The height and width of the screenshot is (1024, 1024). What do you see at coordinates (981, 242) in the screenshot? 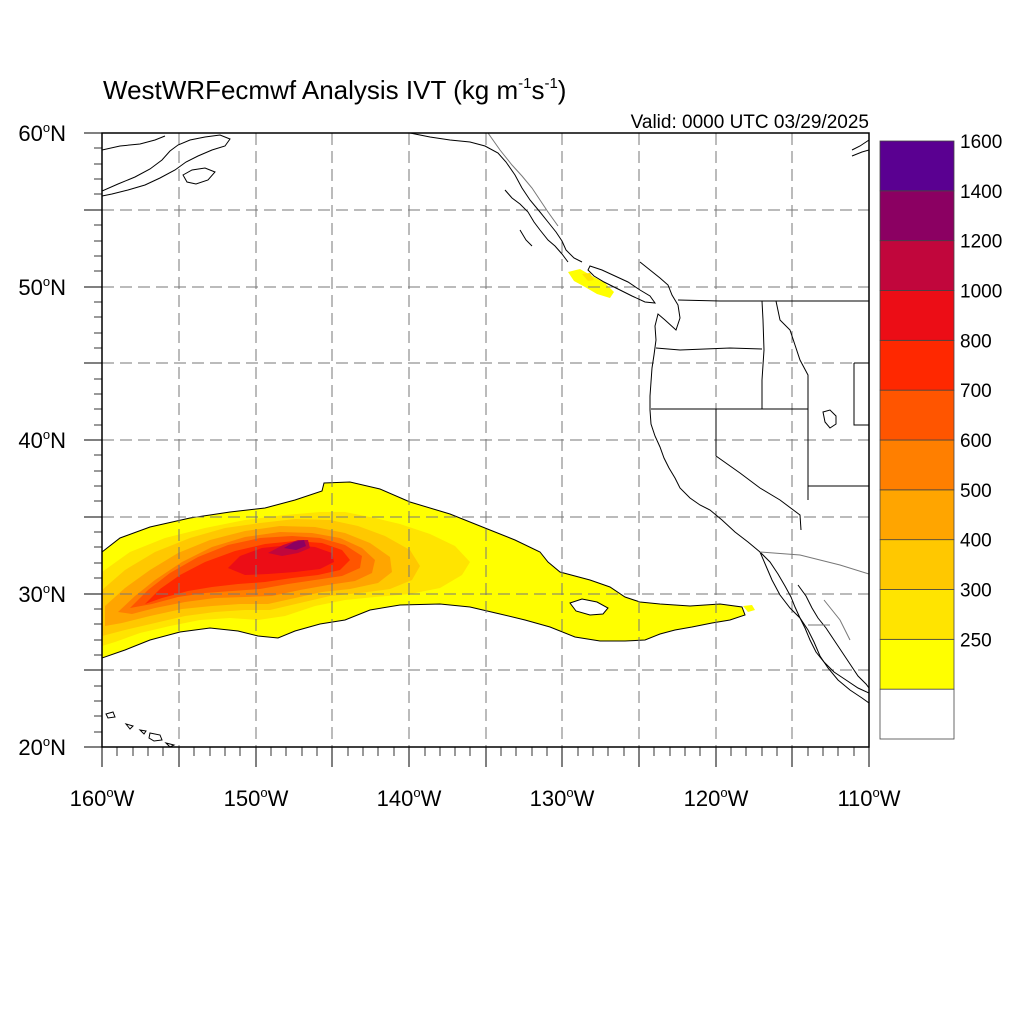
I see `colorbar-label-1200: 1200` at bounding box center [981, 242].